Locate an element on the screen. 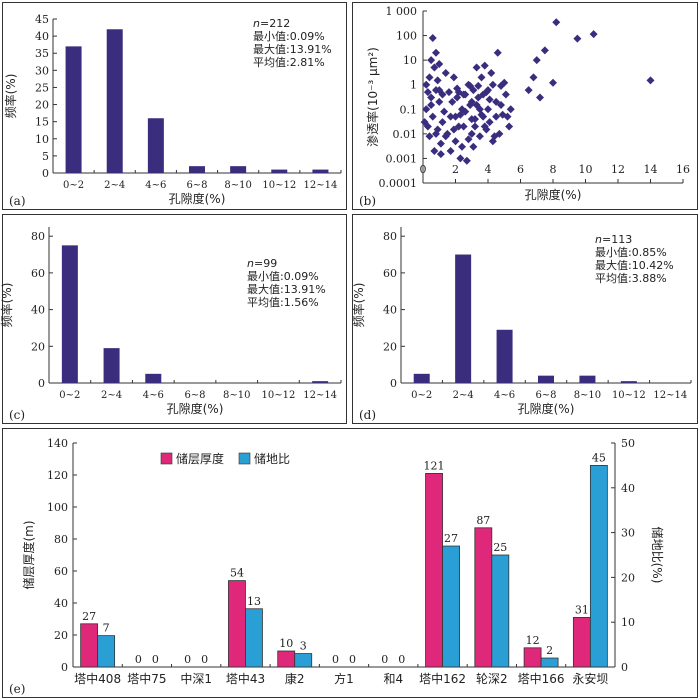 This screenshot has width=700, height=700. x-tick-label: 10~12 is located at coordinates (629, 395).